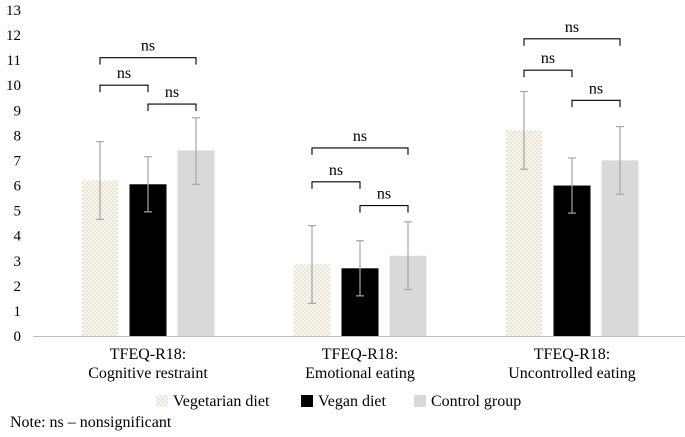 The width and height of the screenshot is (685, 437). Describe the element at coordinates (360, 364) in the screenshot. I see `category-label: TFEQ-R18: Emotional eating` at that location.